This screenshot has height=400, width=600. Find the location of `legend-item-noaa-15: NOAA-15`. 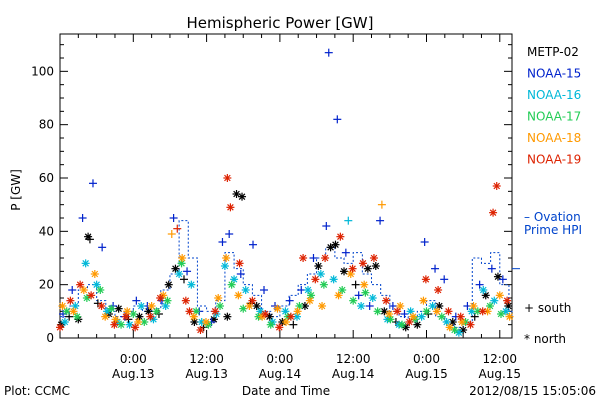

legend-item-noaa-15: NOAA-15 is located at coordinates (554, 74).